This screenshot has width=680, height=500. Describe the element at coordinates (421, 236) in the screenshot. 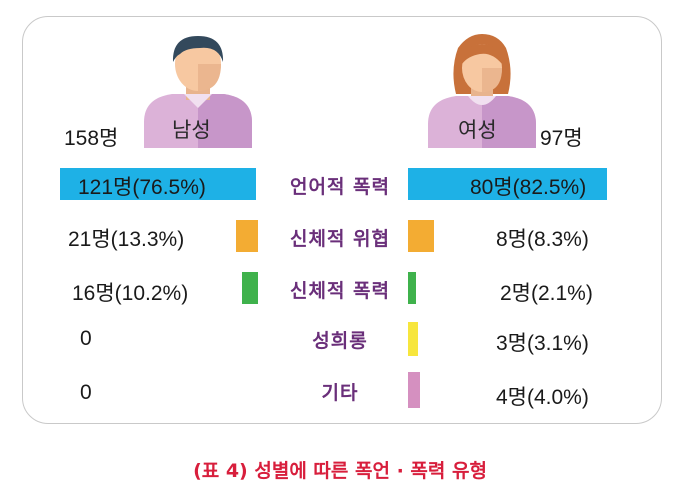

I see `female-bar-threat` at that location.